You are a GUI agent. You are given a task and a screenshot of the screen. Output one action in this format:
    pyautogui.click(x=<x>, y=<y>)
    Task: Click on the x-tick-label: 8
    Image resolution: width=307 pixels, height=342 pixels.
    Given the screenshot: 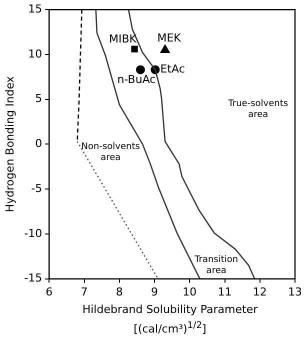 What is the action you would take?
    pyautogui.click(x=119, y=291)
    